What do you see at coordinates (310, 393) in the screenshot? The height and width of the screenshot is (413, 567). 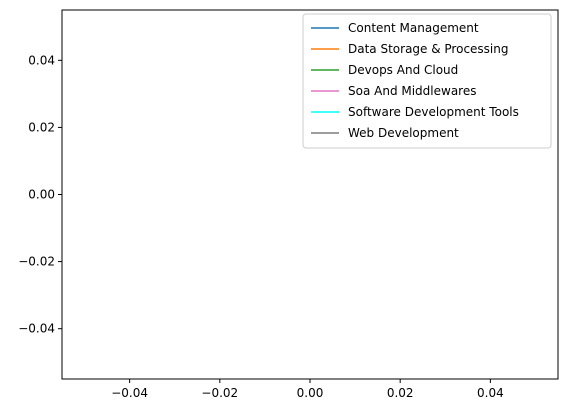 I see `x-tick-label: 0.00` at bounding box center [310, 393].